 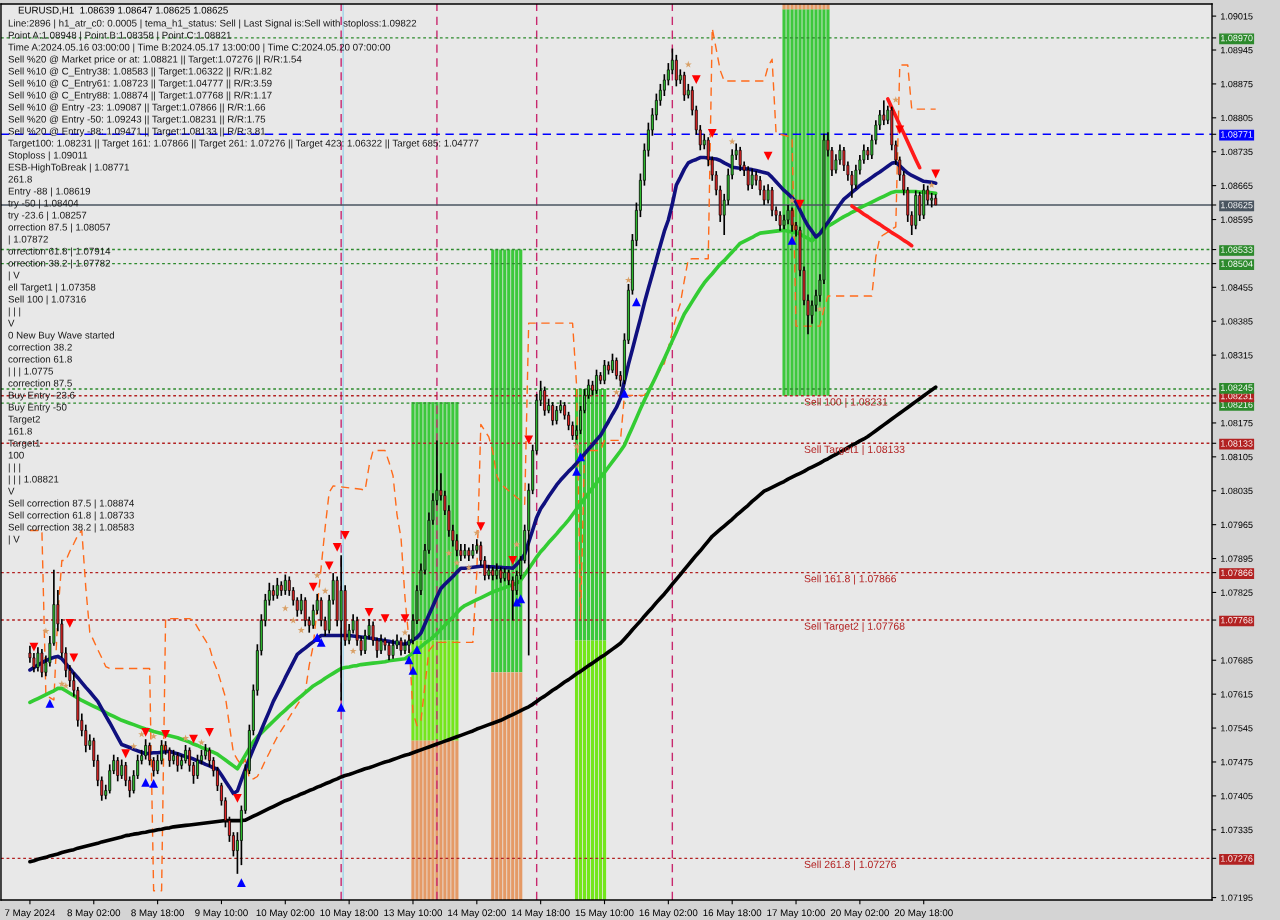 I want to click on x-tick-label: 13 May 10:00, so click(x=413, y=914).